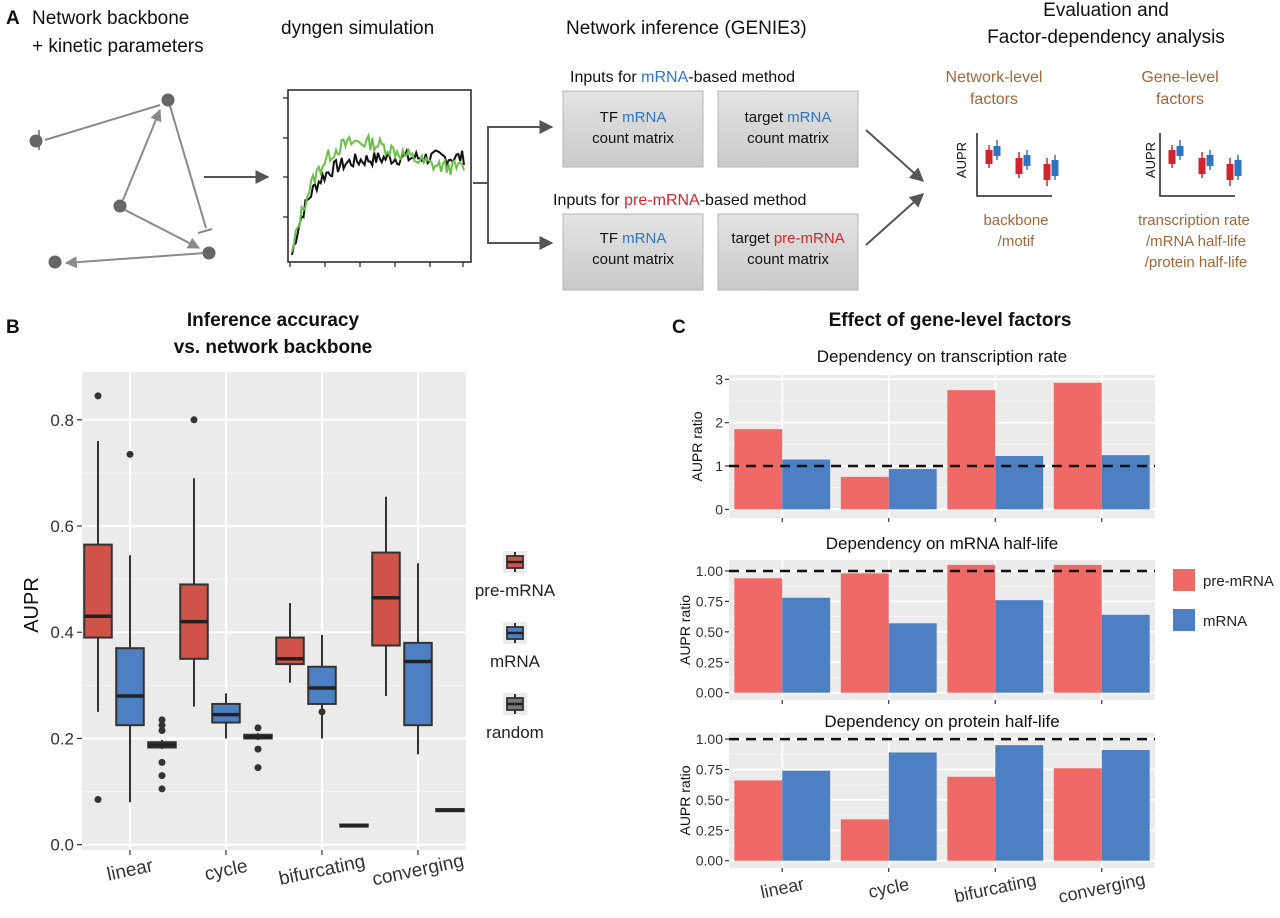  What do you see at coordinates (13, 18) in the screenshot?
I see `panel-a-label: A` at bounding box center [13, 18].